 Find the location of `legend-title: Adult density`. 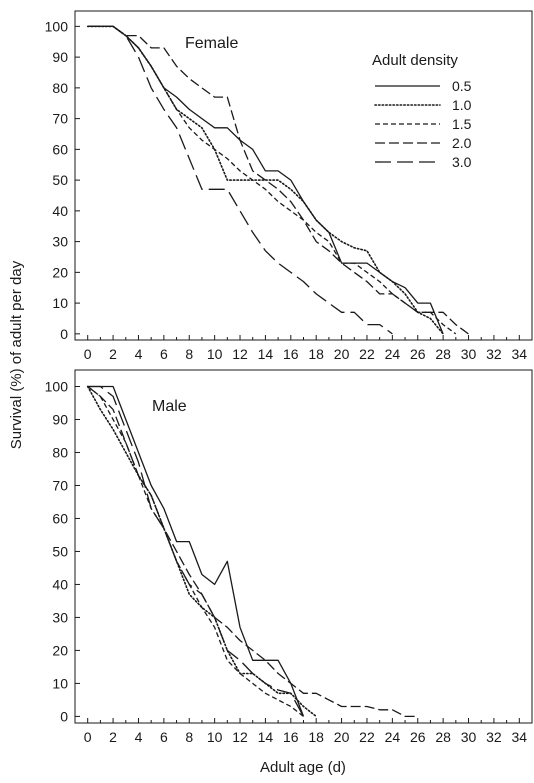

legend-title: Adult density is located at coordinates (415, 60).